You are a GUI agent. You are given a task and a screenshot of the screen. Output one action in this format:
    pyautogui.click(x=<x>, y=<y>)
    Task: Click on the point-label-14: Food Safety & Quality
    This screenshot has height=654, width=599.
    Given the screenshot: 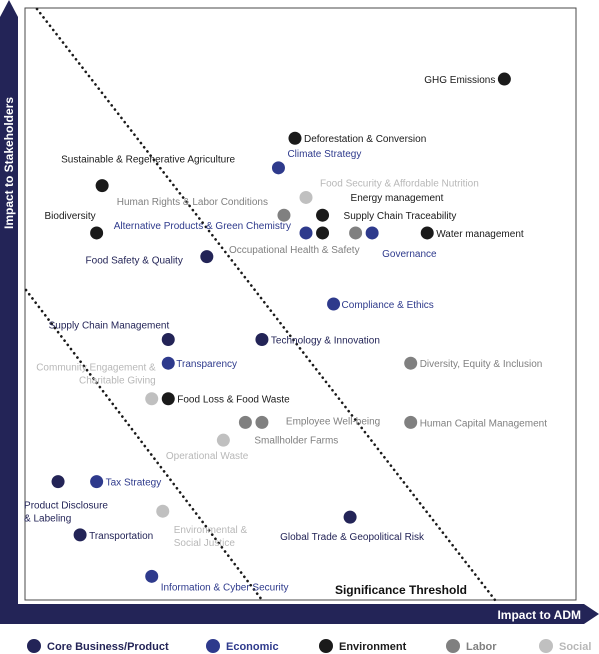 What is the action you would take?
    pyautogui.click(x=134, y=261)
    